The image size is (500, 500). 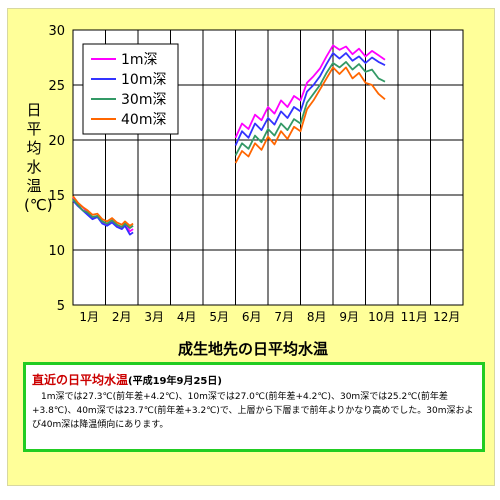 What do you see at coordinates (143, 100) in the screenshot?
I see `legend-label: 30m深` at bounding box center [143, 100].